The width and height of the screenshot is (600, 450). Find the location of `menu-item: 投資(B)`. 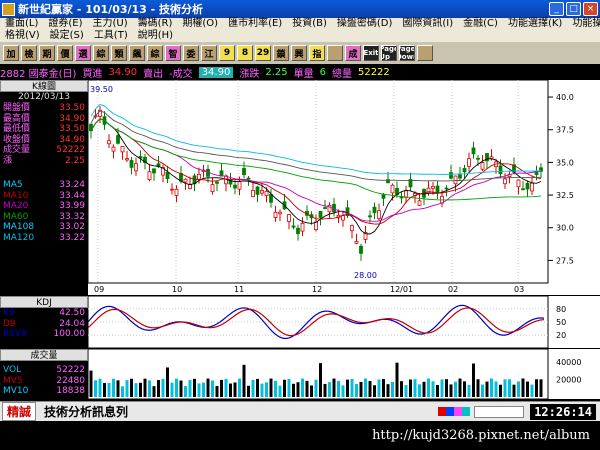

menu-item: 投資(B) is located at coordinates (309, 23).